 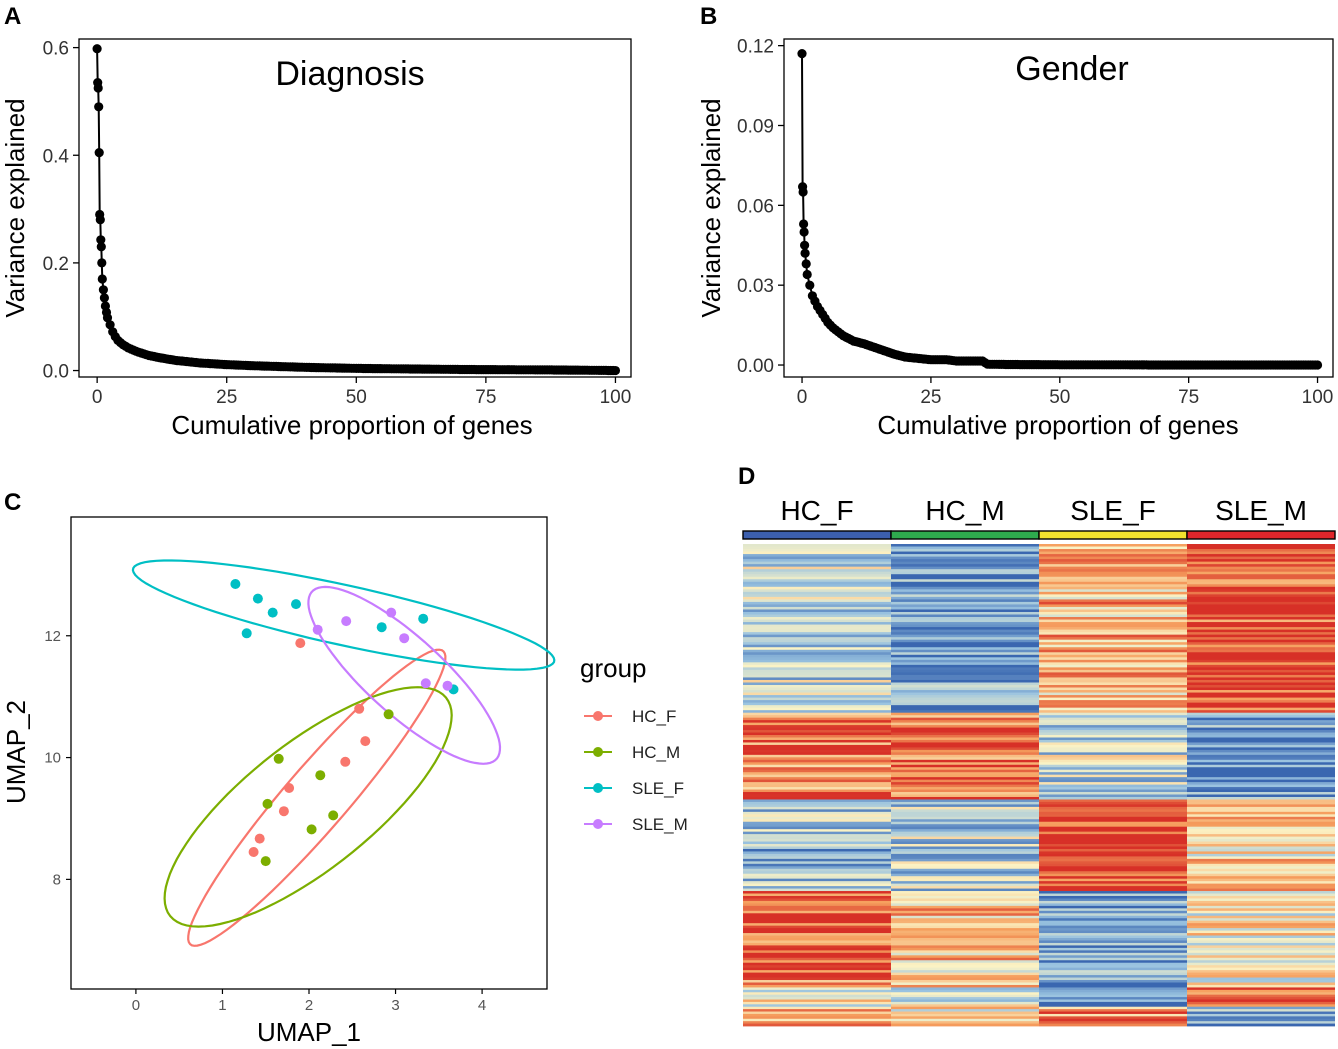 I want to click on b-data-point, so click(x=804, y=224).